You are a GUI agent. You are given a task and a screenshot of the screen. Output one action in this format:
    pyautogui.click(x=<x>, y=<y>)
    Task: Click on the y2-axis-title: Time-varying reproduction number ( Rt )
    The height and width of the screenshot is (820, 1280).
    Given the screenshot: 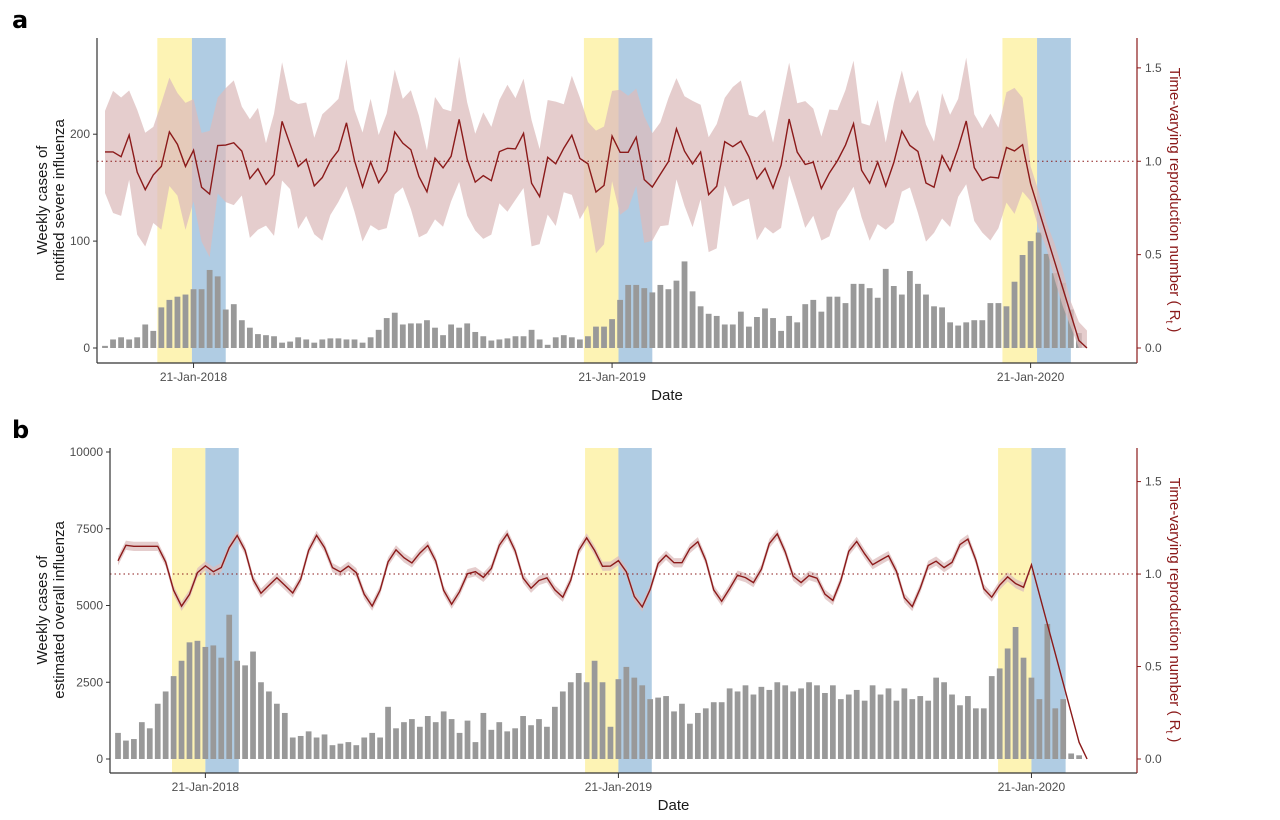 What is the action you would take?
    pyautogui.click(x=1173, y=200)
    